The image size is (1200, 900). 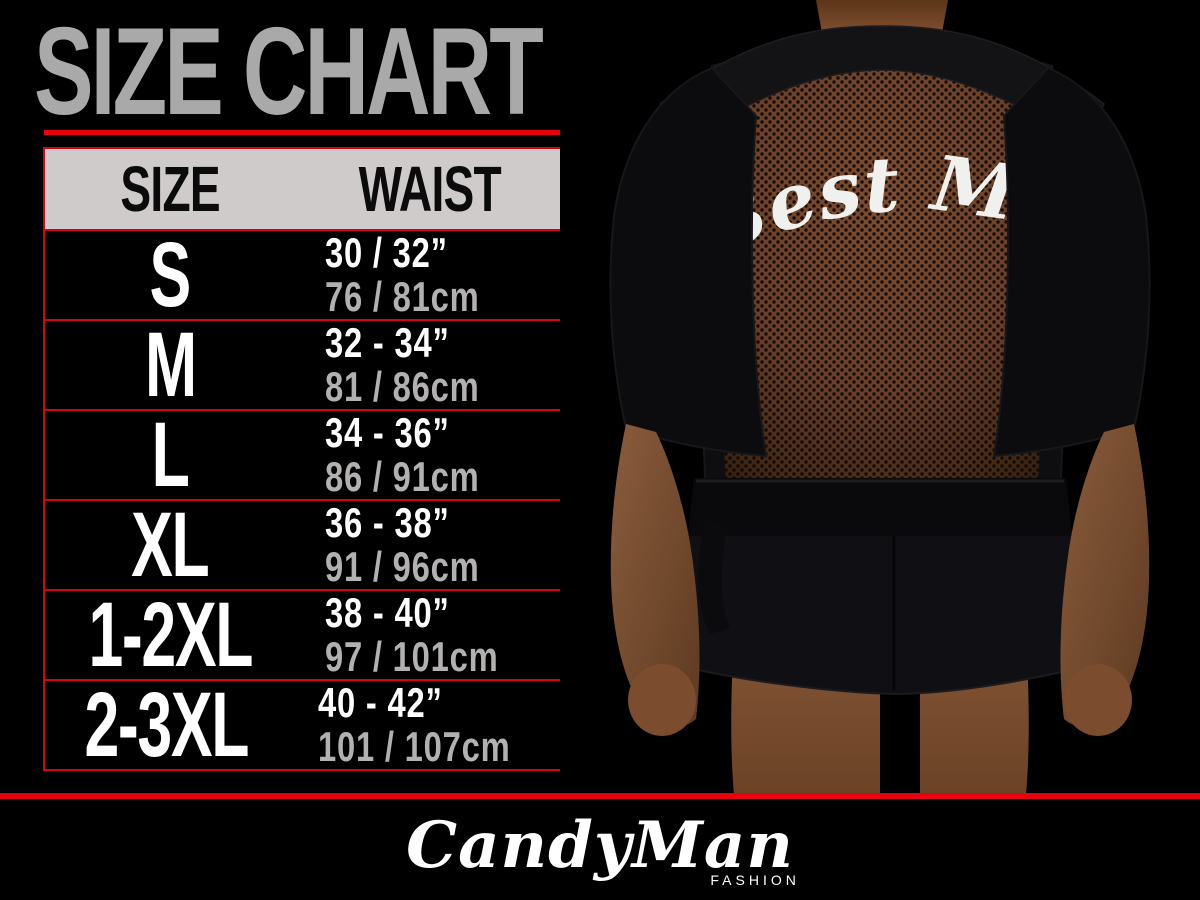 I want to click on waist-inches: 38 - 40”, so click(x=387, y=612).